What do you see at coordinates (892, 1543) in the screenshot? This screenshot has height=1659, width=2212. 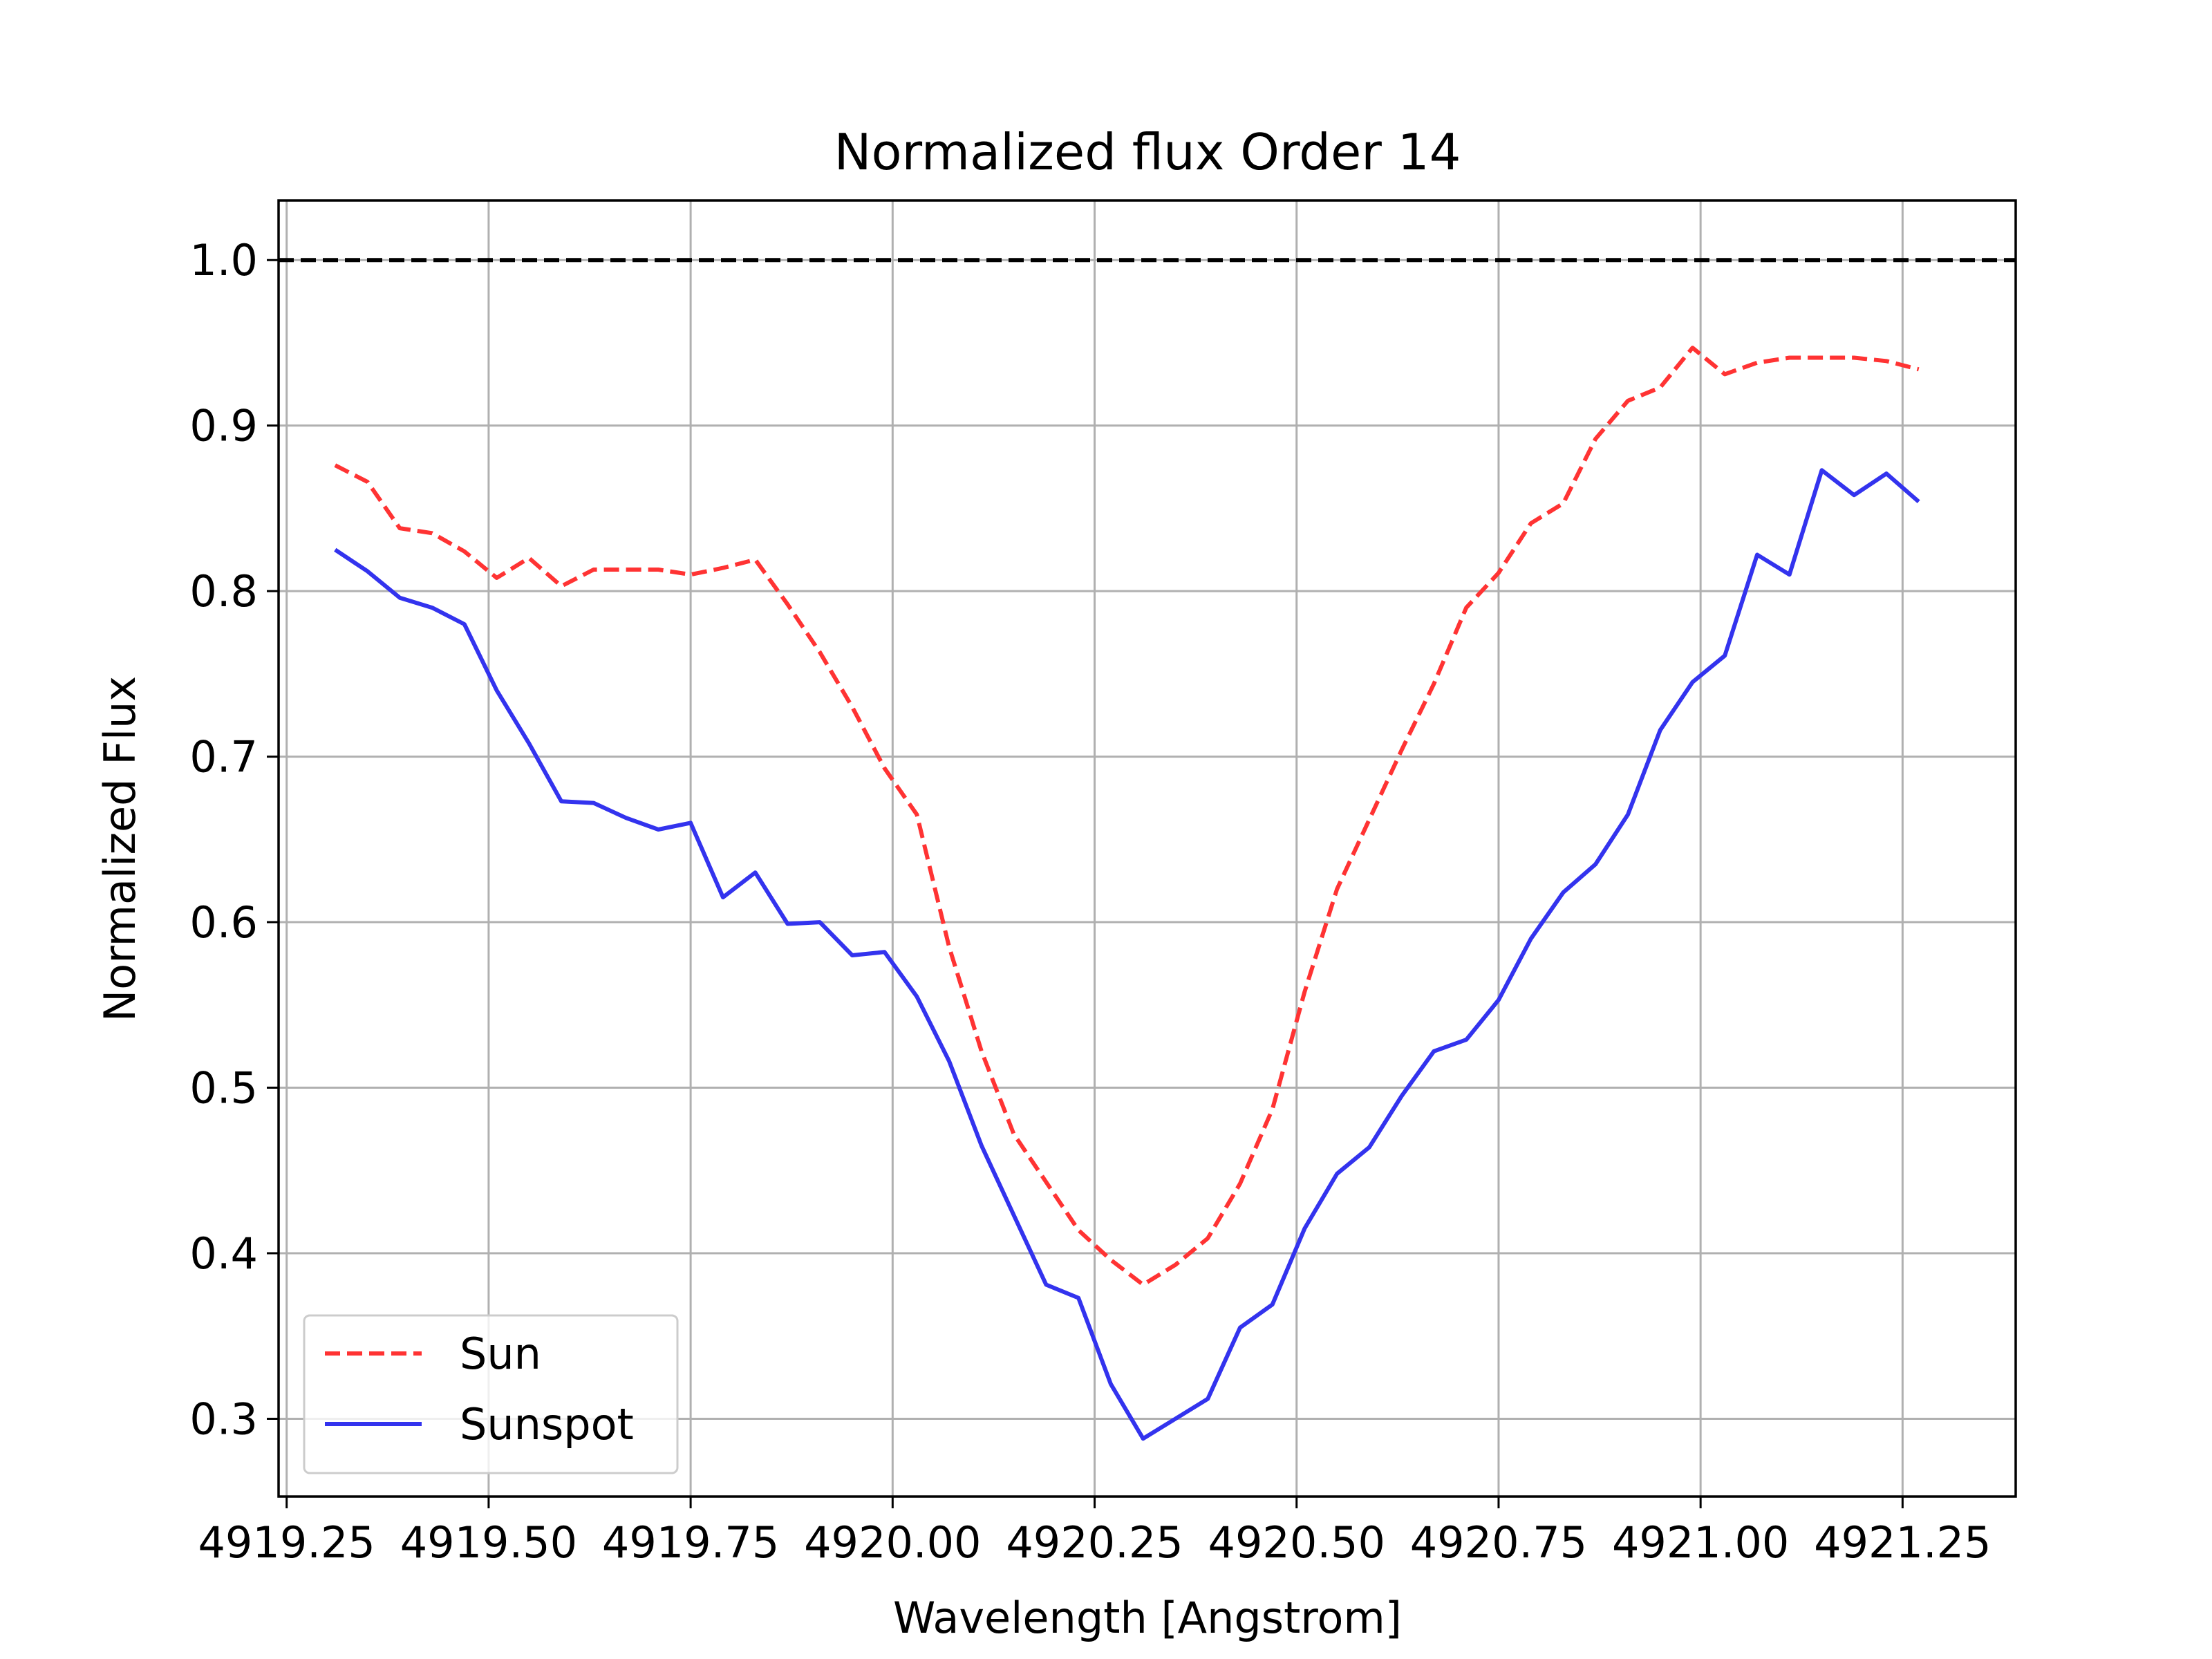 I see `x-tick-label: 4920.00` at bounding box center [892, 1543].